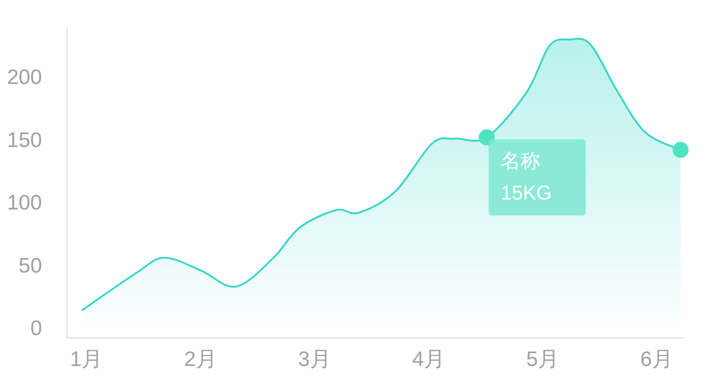 This screenshot has width=705, height=386. What do you see at coordinates (24, 203) in the screenshot?
I see `y-tick-label: 100` at bounding box center [24, 203].